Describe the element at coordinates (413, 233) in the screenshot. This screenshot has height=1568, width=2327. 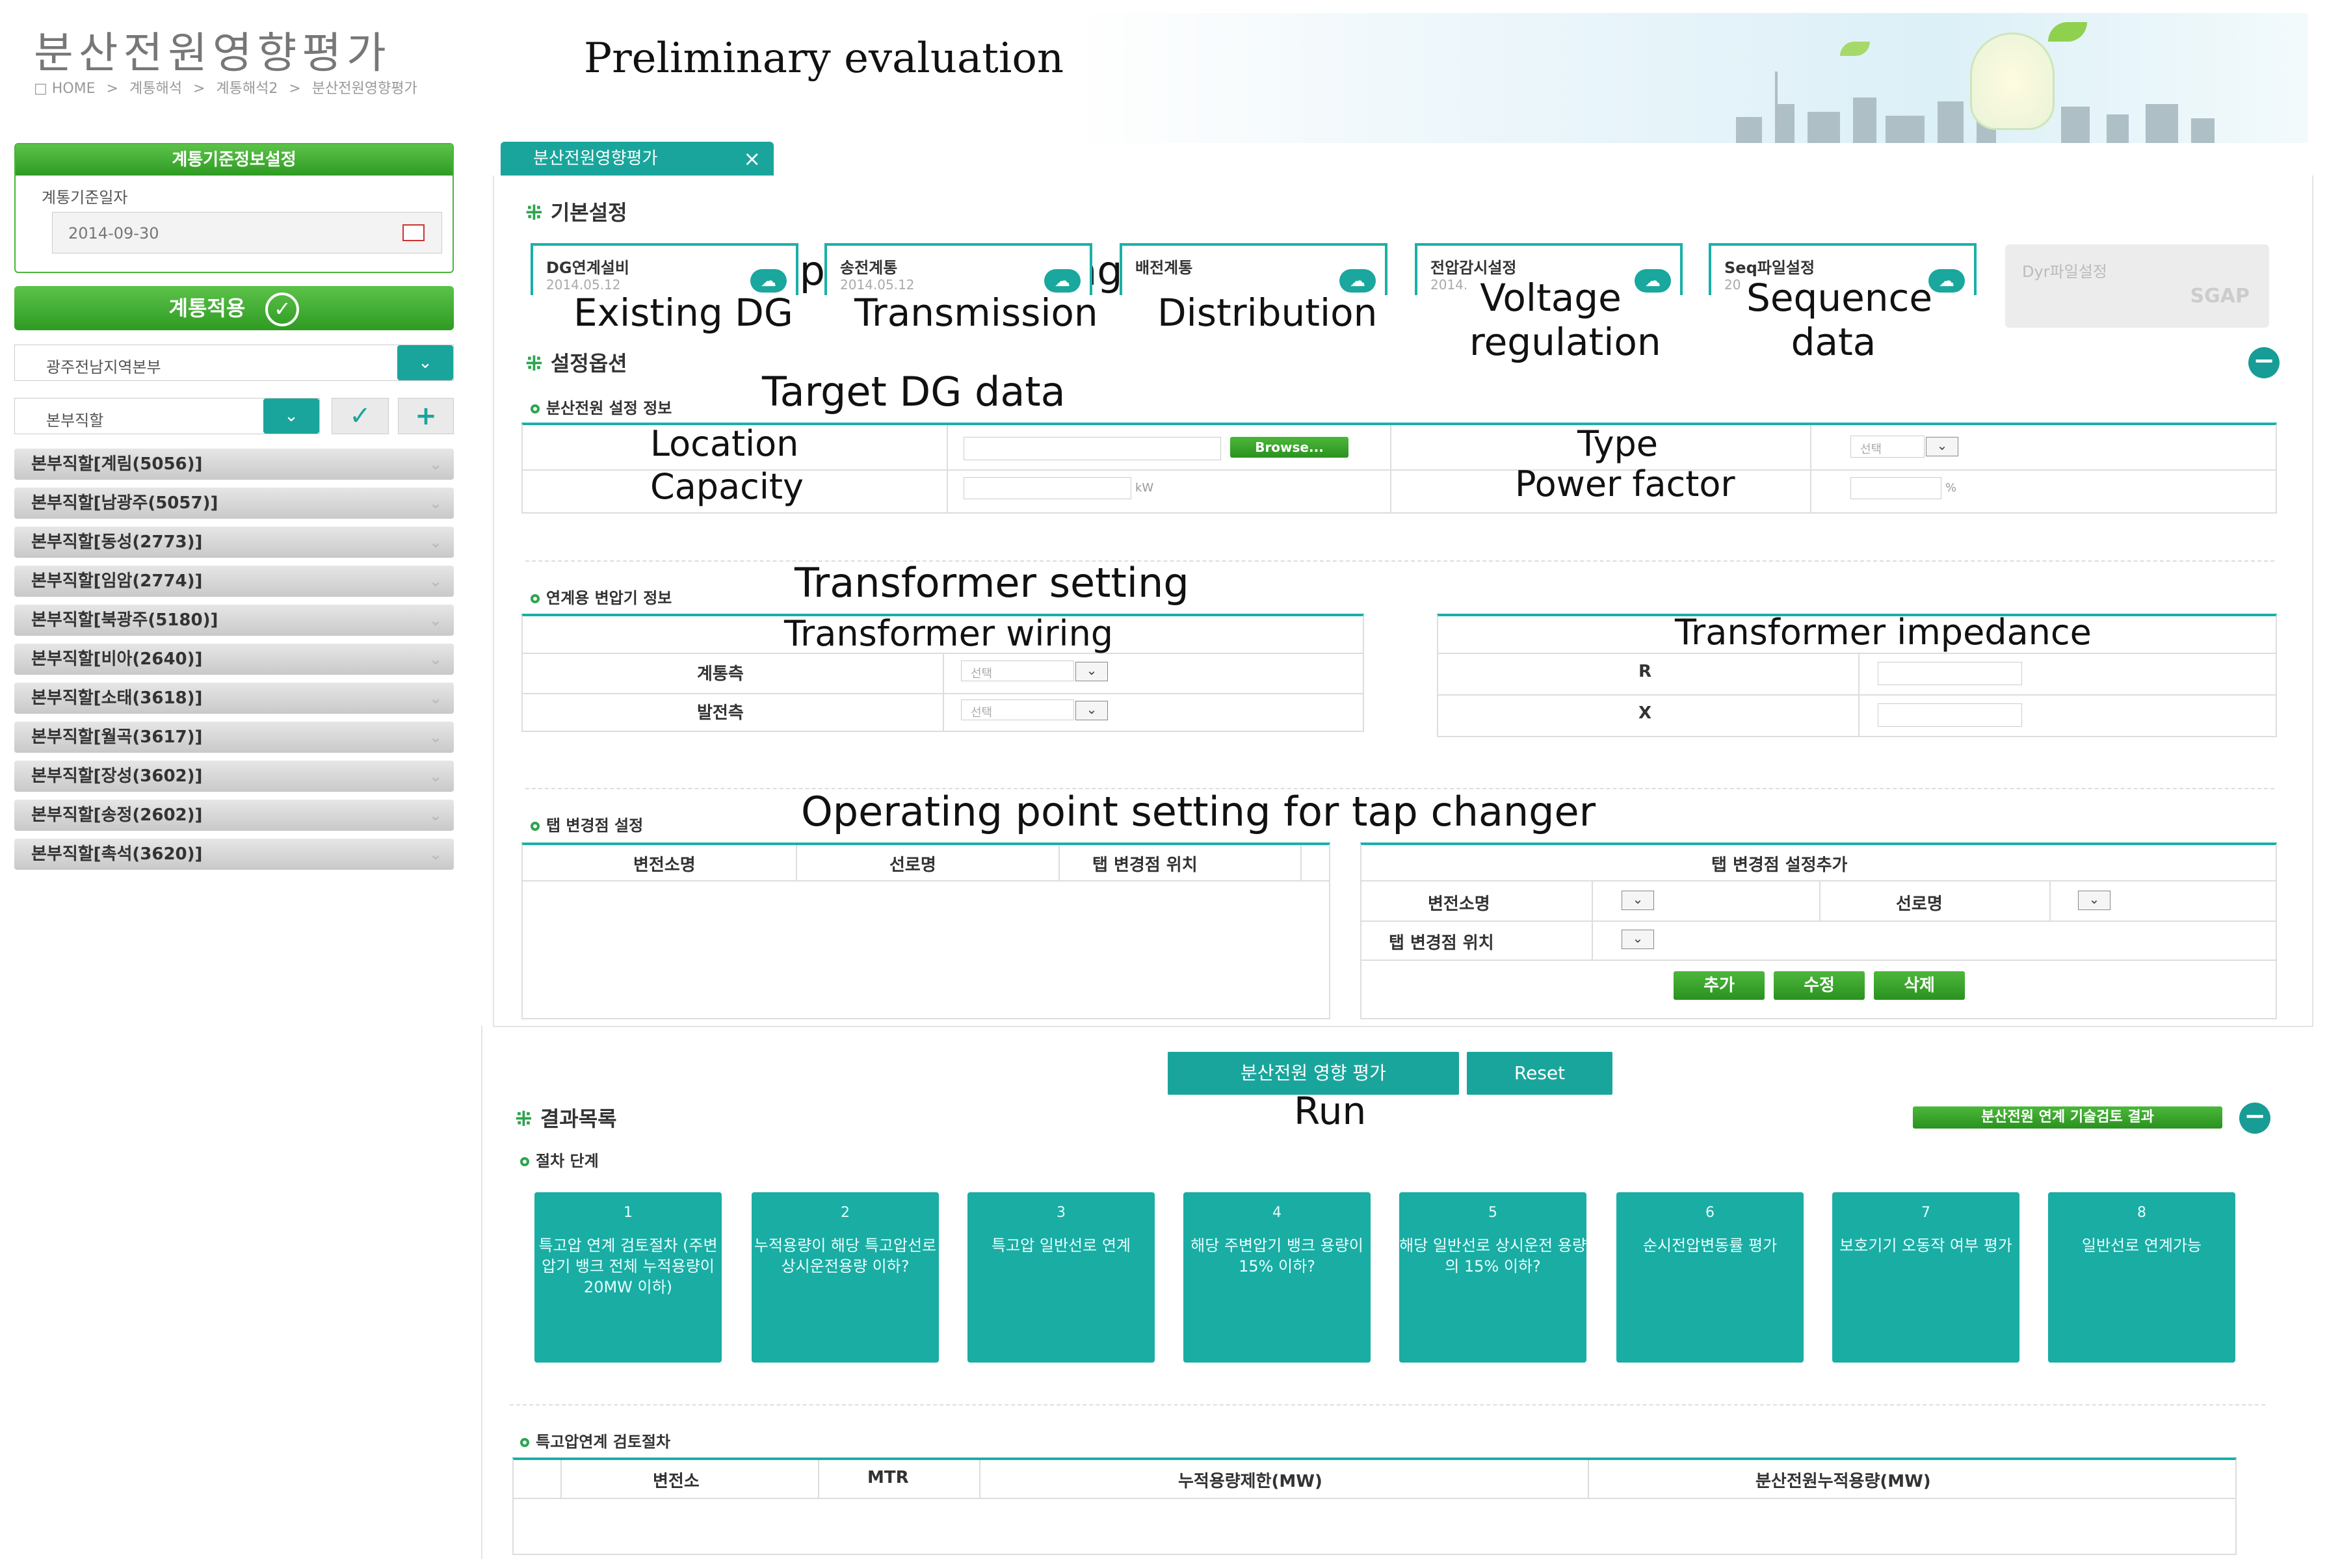
I see `calendar-icon` at that location.